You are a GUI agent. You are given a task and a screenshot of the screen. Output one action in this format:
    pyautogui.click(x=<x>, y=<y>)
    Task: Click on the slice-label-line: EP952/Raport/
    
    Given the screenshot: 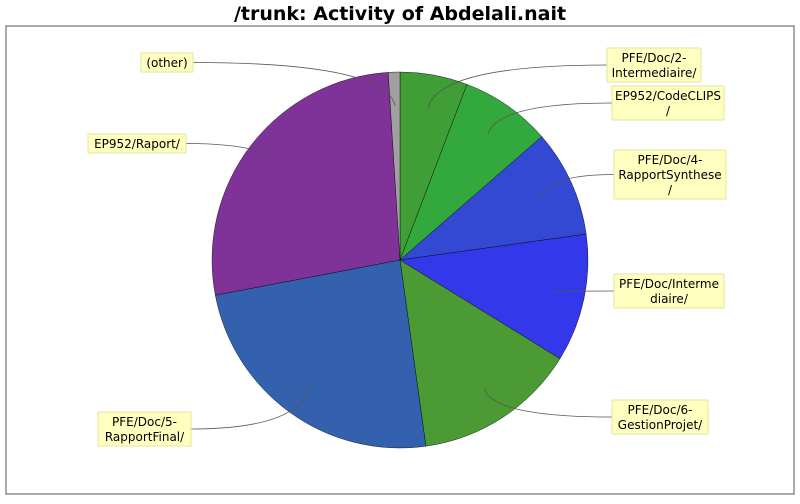 What is the action you would take?
    pyautogui.click(x=137, y=144)
    